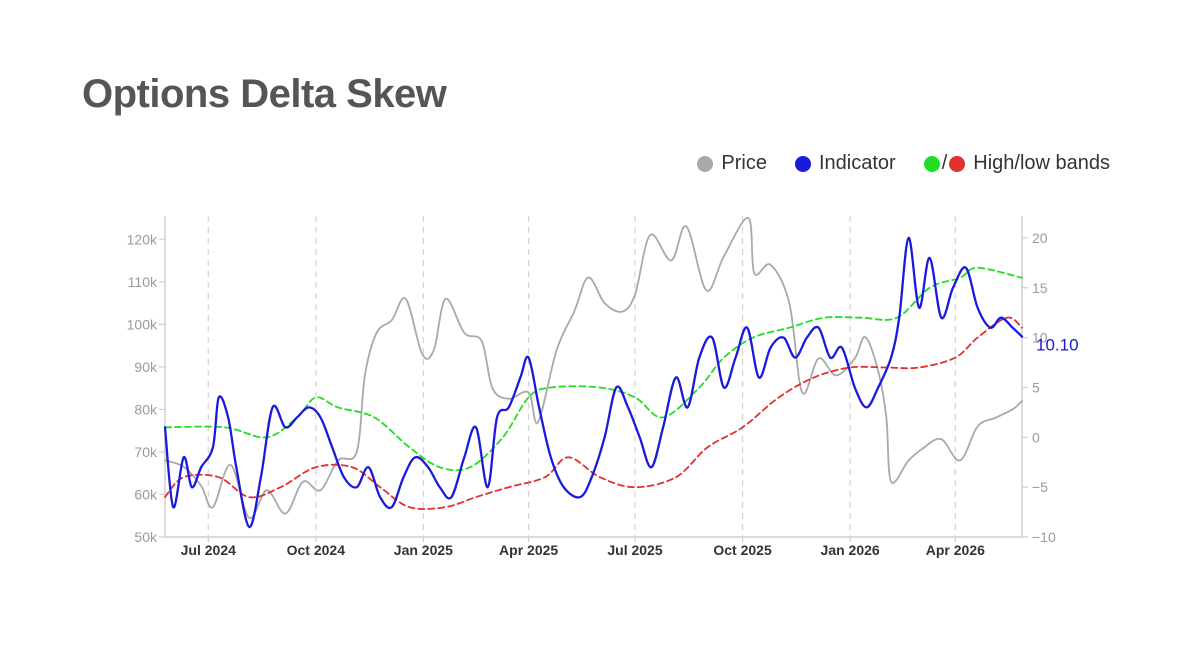  What do you see at coordinates (264, 94) in the screenshot?
I see `chart-title: Options Delta Skew` at bounding box center [264, 94].